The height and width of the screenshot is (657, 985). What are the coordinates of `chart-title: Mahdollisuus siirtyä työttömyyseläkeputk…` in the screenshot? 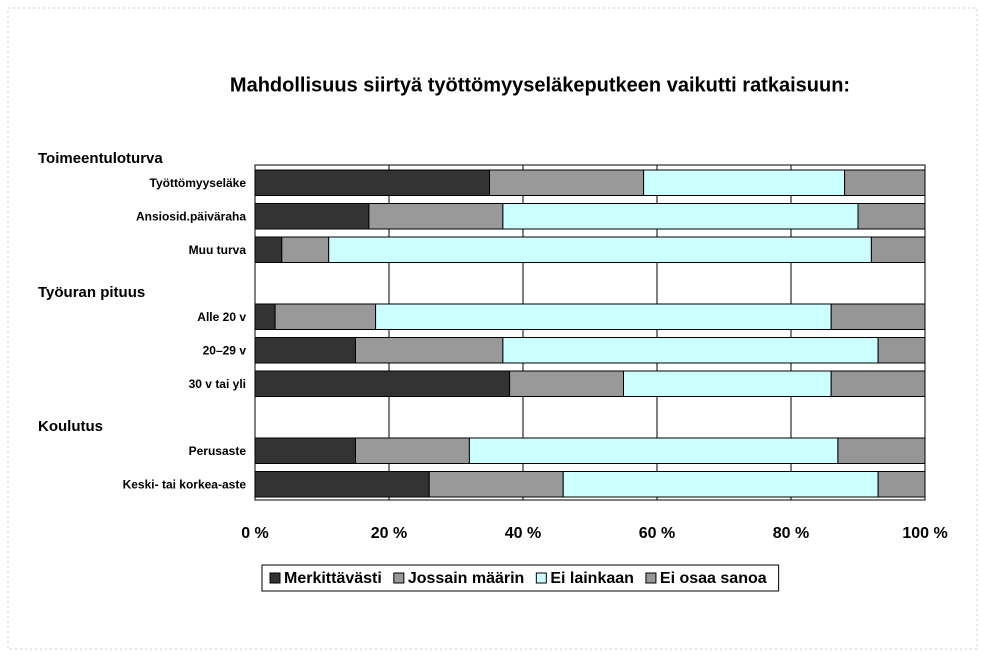 It's located at (540, 85).